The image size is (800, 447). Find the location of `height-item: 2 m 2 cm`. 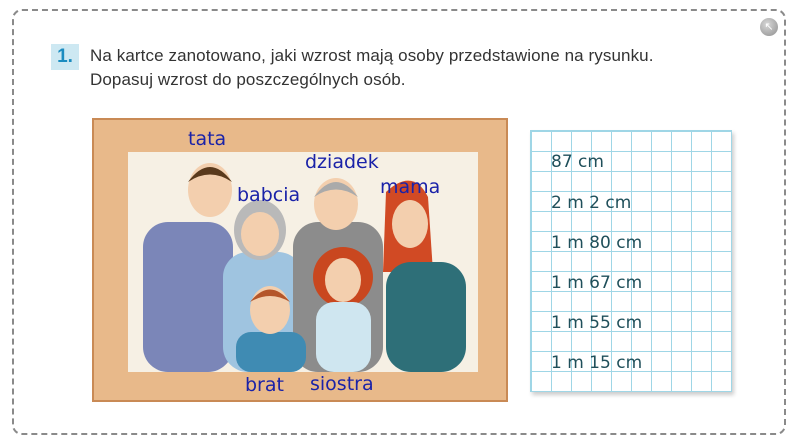

height-item: 2 m 2 cm is located at coordinates (591, 203).